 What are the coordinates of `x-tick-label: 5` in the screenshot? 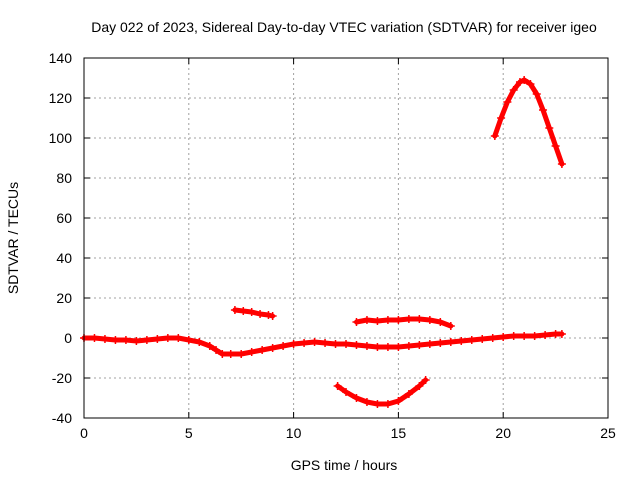 It's located at (189, 433).